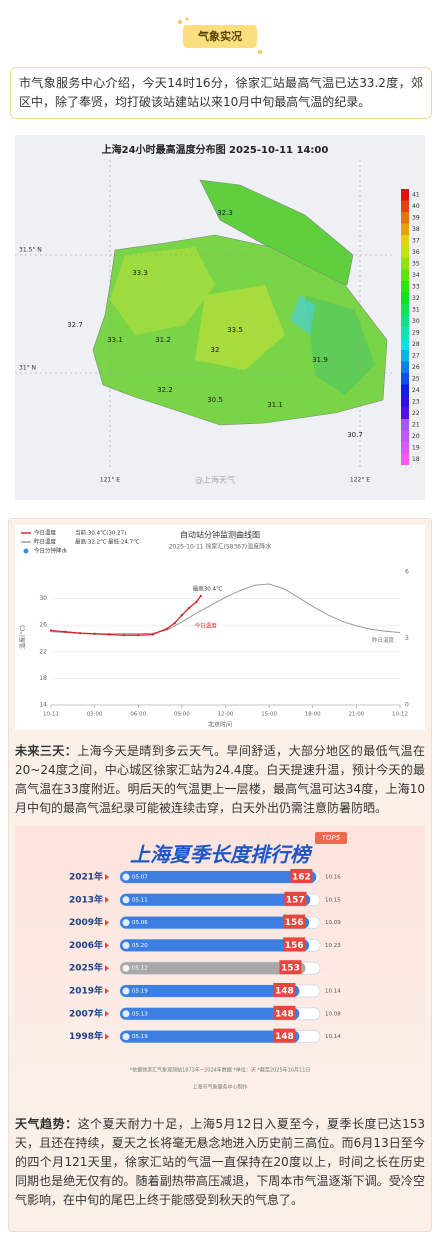 This screenshot has height=1238, width=440. Describe the element at coordinates (333, 946) in the screenshot. I see `end-label: 10.23` at that location.